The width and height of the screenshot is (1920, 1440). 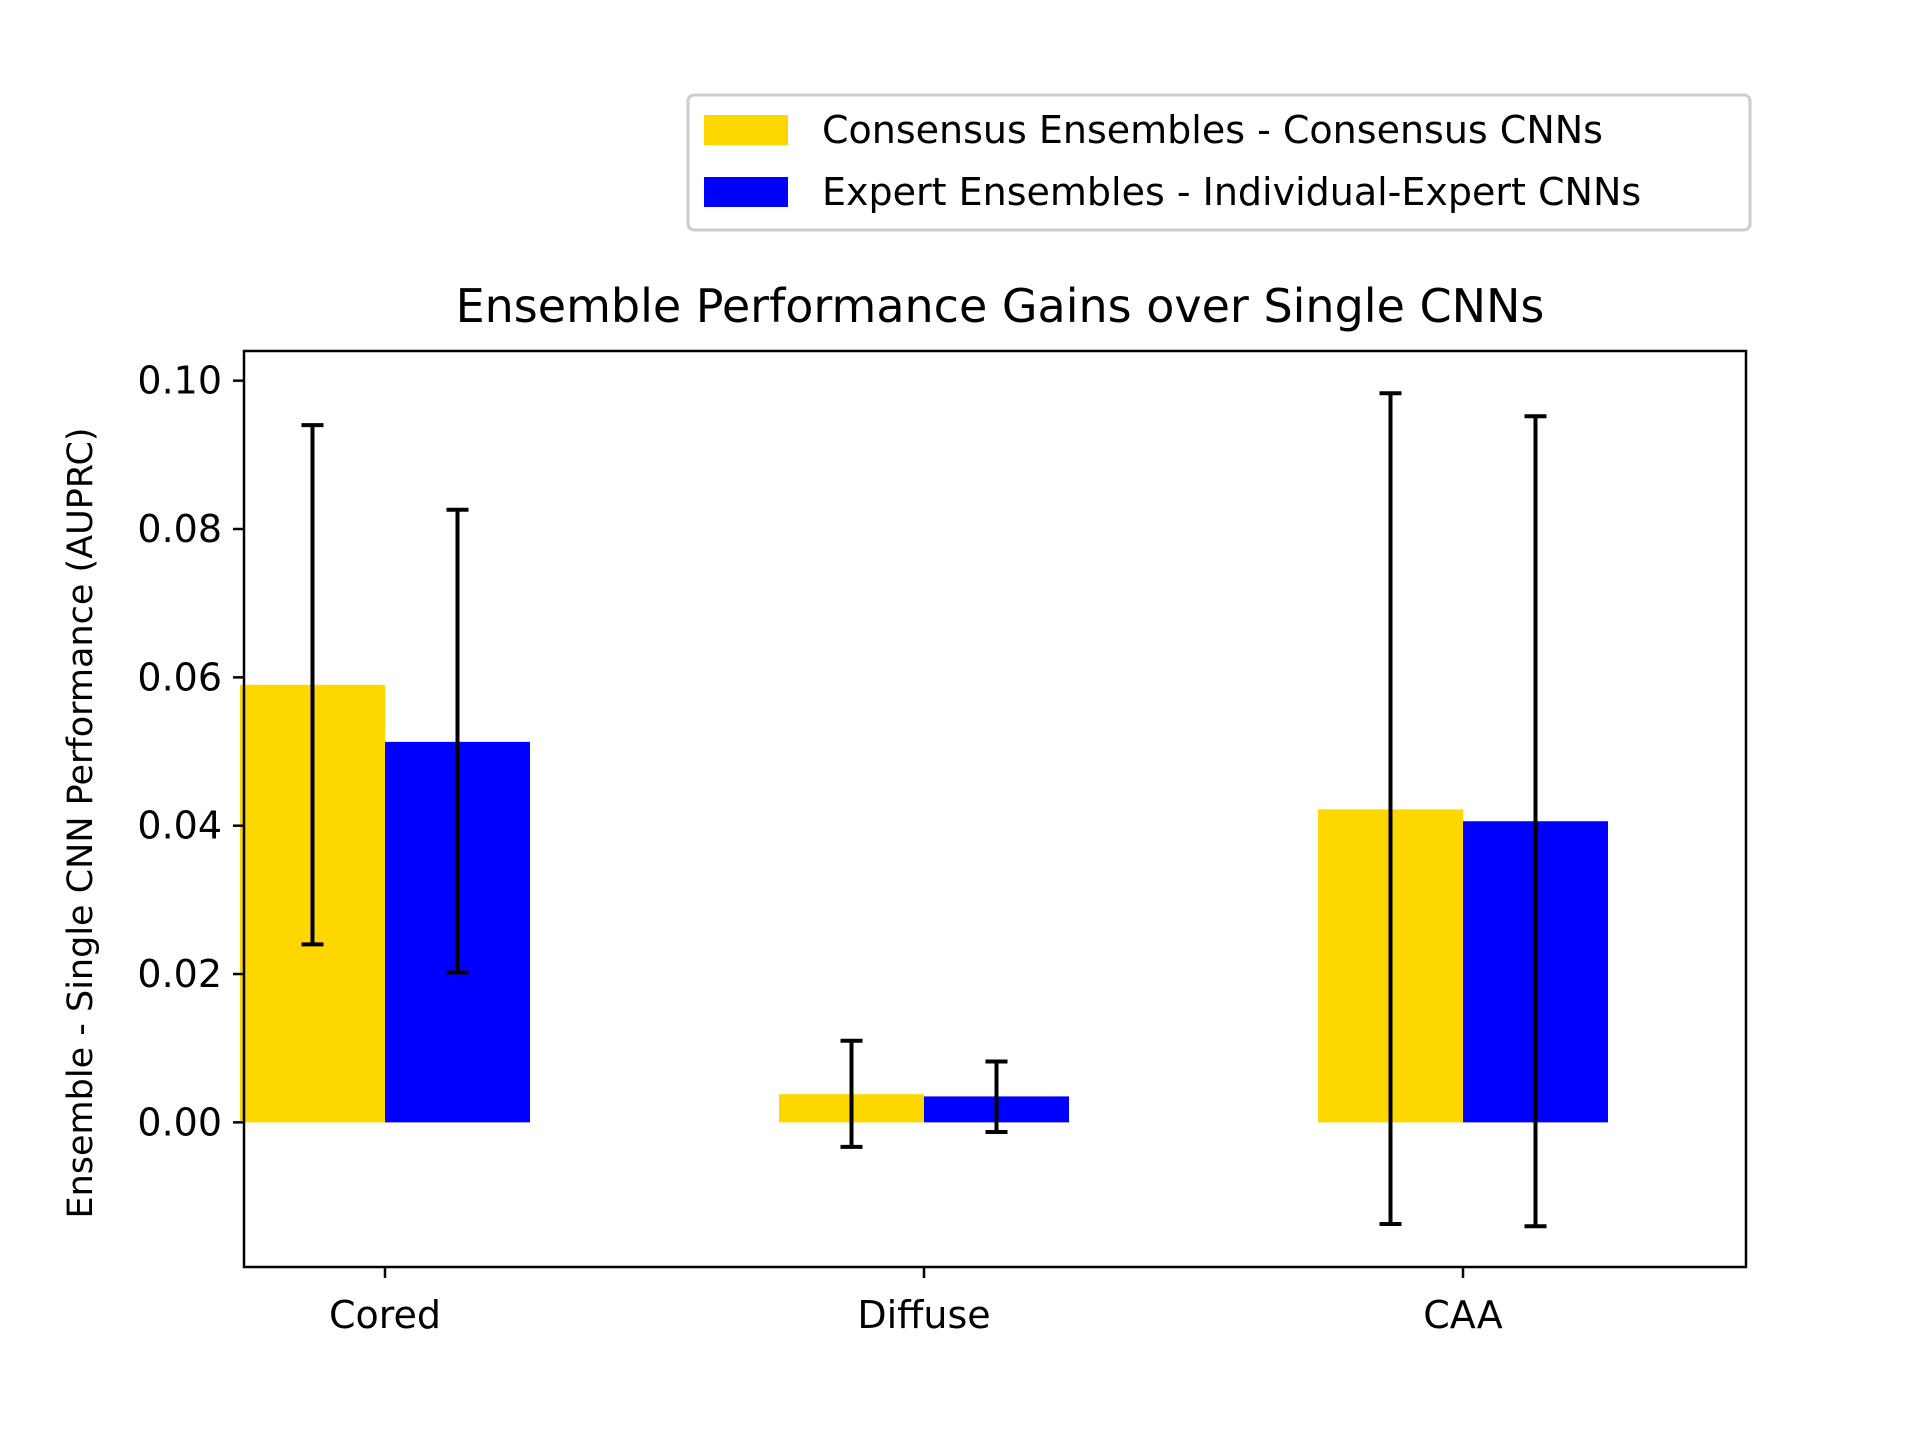 What do you see at coordinates (179, 529) in the screenshot?
I see `y-tick-label: 0.08` at bounding box center [179, 529].